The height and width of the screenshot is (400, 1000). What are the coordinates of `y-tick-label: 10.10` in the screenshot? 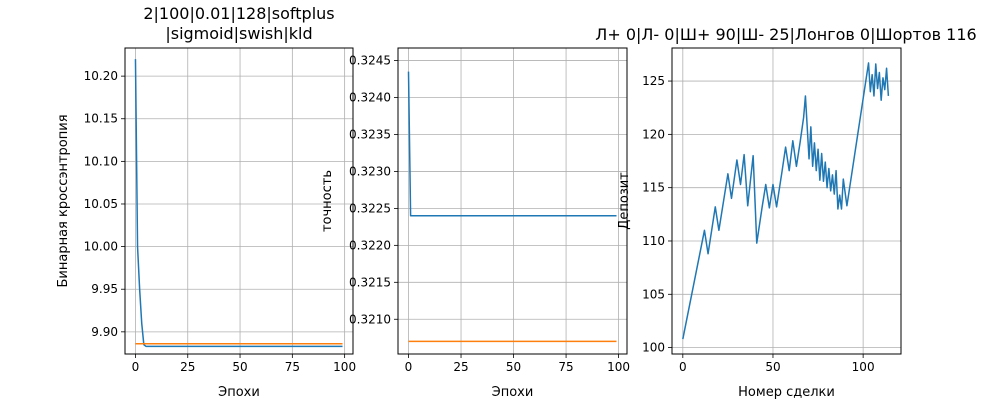 It's located at (101, 161).